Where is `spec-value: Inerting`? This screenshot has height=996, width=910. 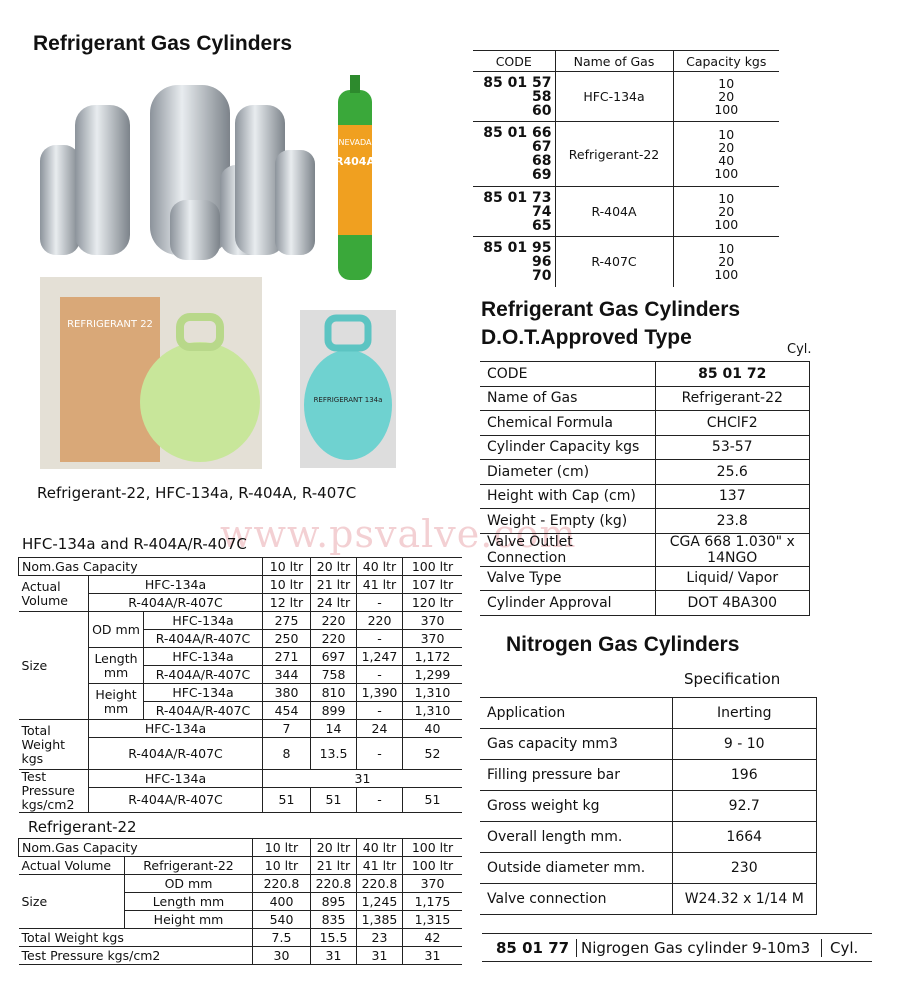
spec-value: Inerting is located at coordinates (744, 713).